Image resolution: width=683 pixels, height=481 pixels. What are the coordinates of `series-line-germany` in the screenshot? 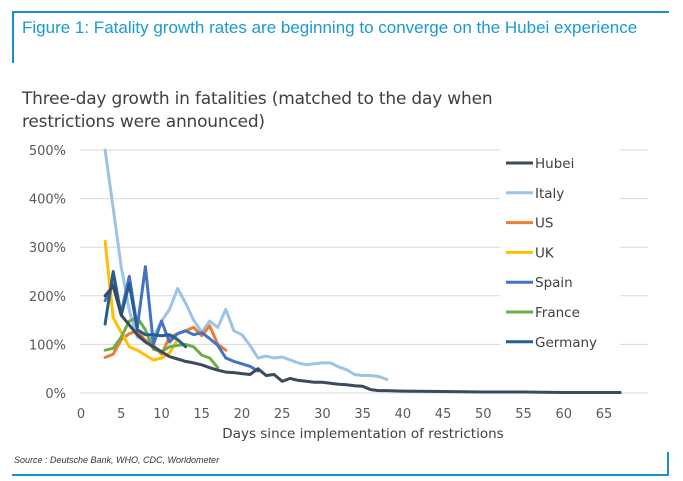 It's located at (145, 309).